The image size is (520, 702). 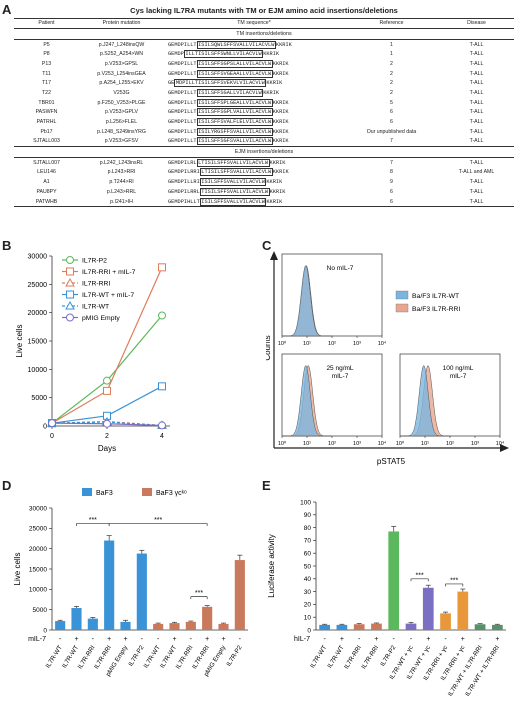 What do you see at coordinates (46, 73) in the screenshot?
I see `patient-cell: T11` at bounding box center [46, 73].